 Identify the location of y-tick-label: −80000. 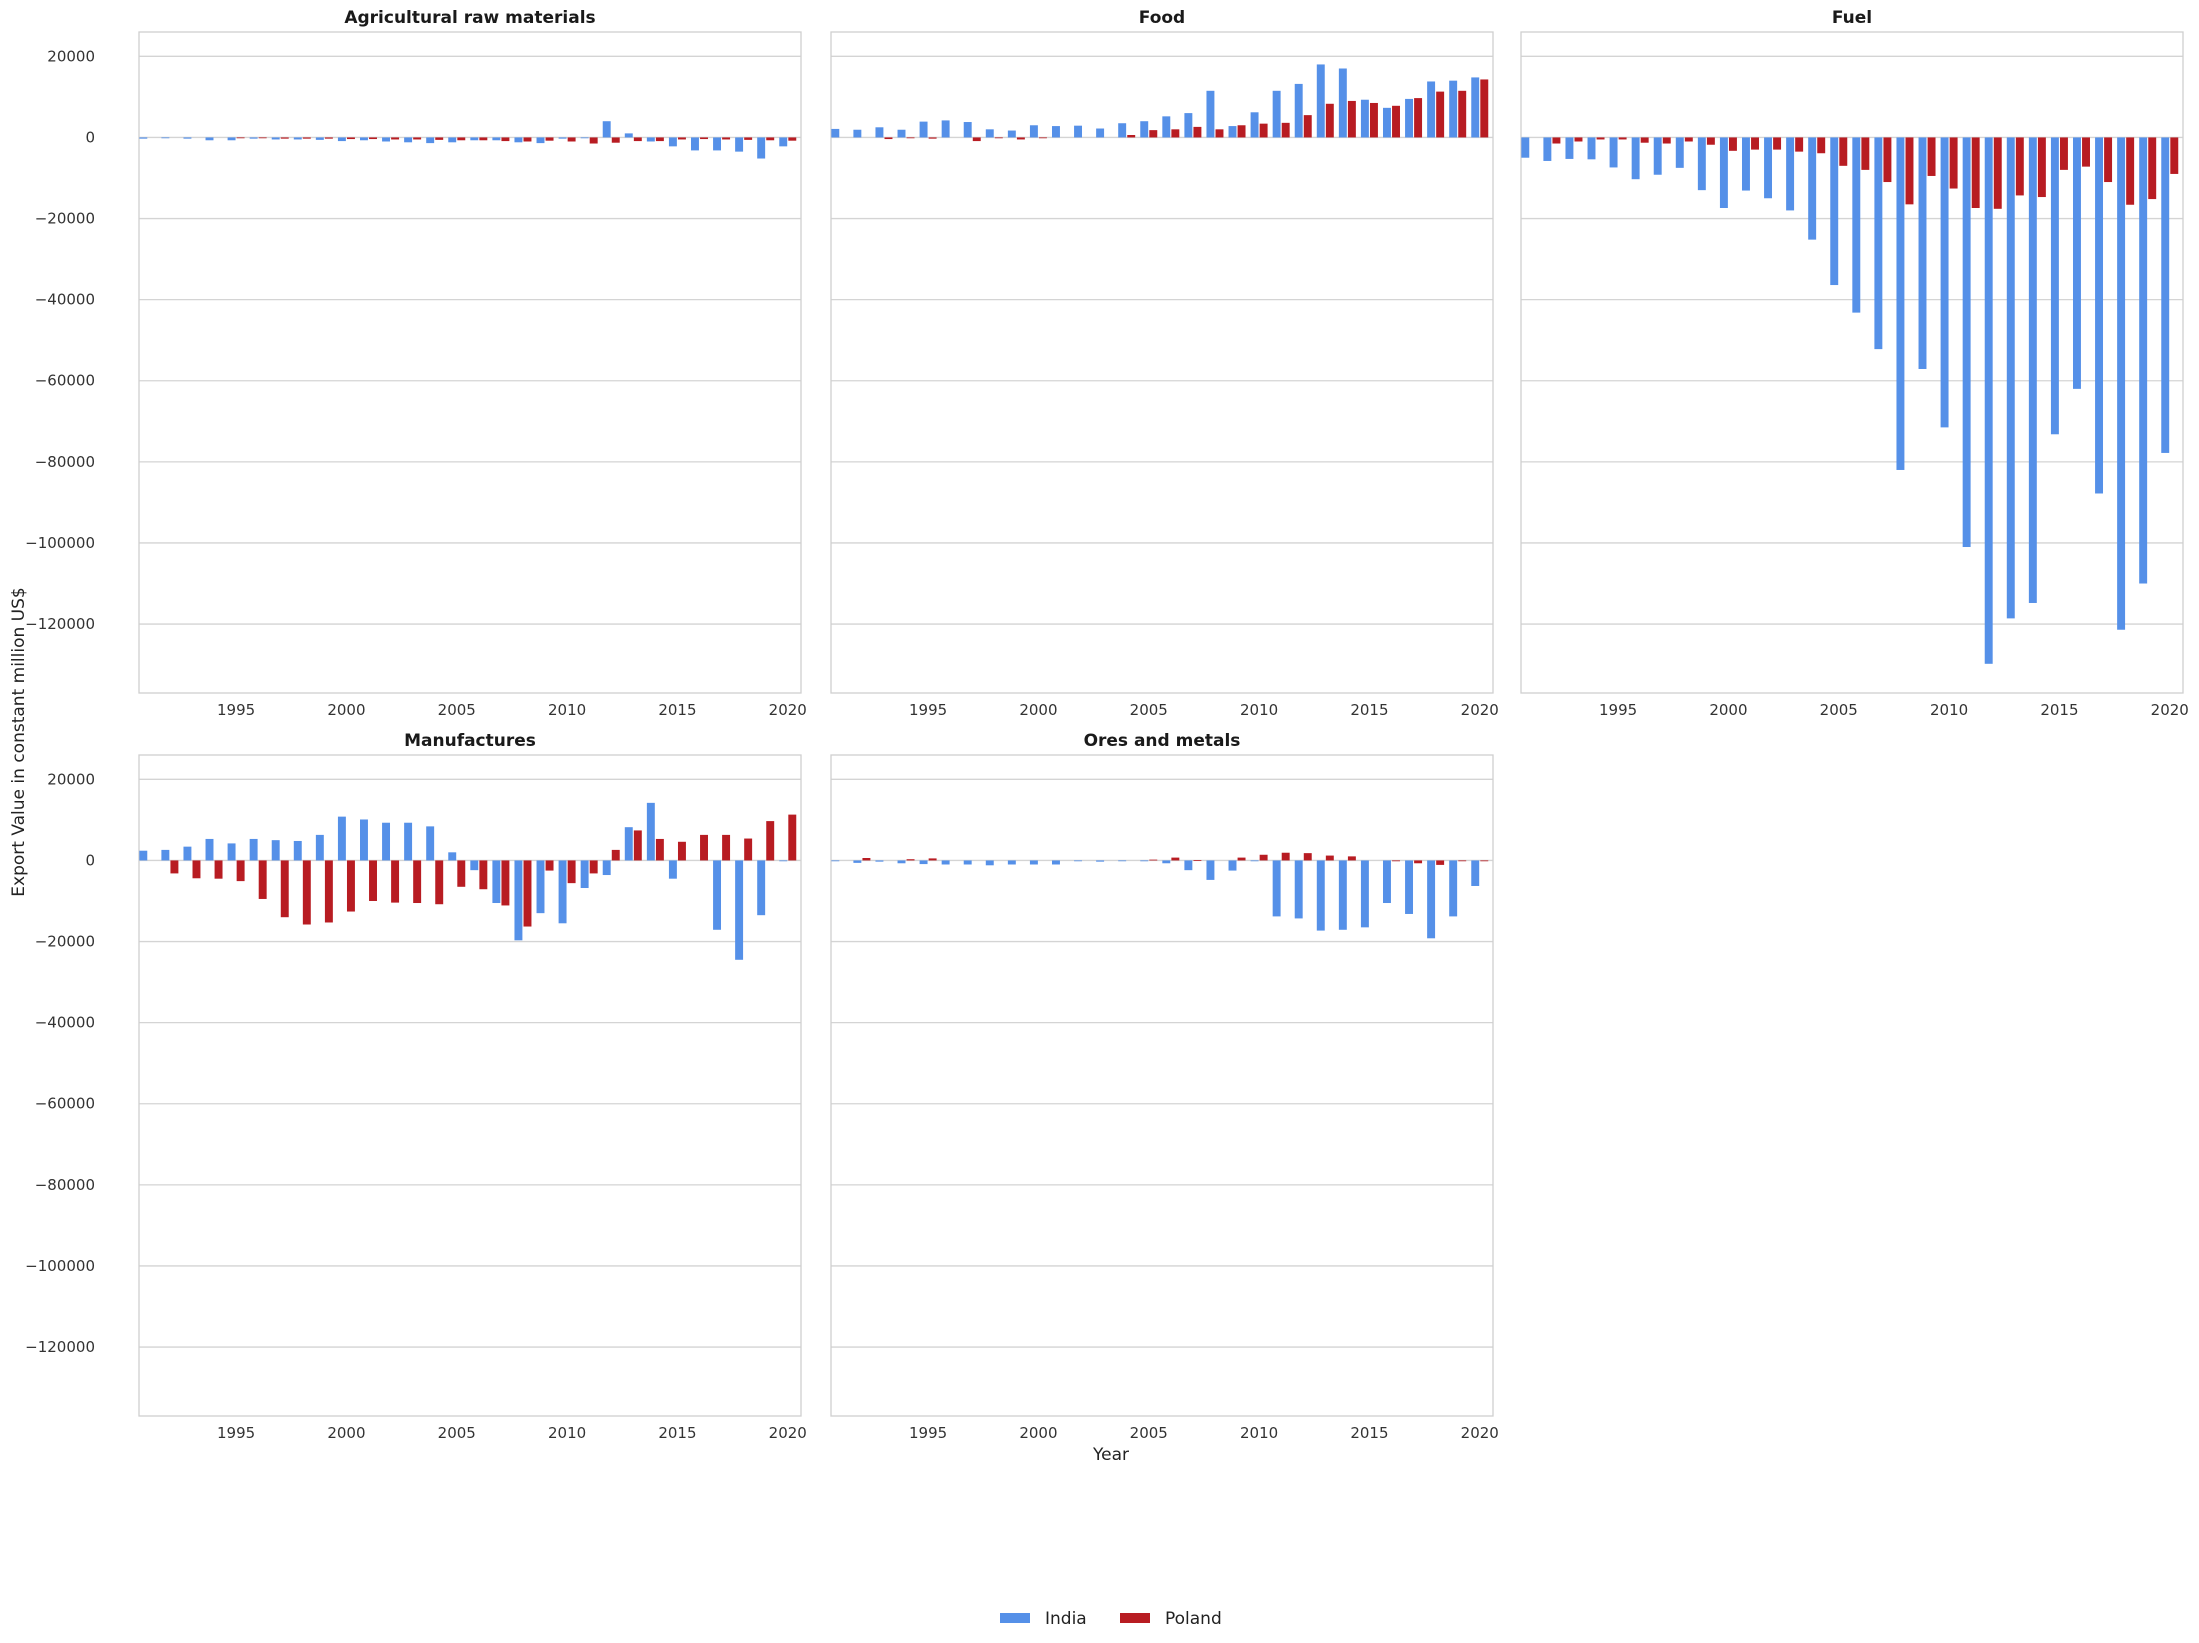
(65, 462).